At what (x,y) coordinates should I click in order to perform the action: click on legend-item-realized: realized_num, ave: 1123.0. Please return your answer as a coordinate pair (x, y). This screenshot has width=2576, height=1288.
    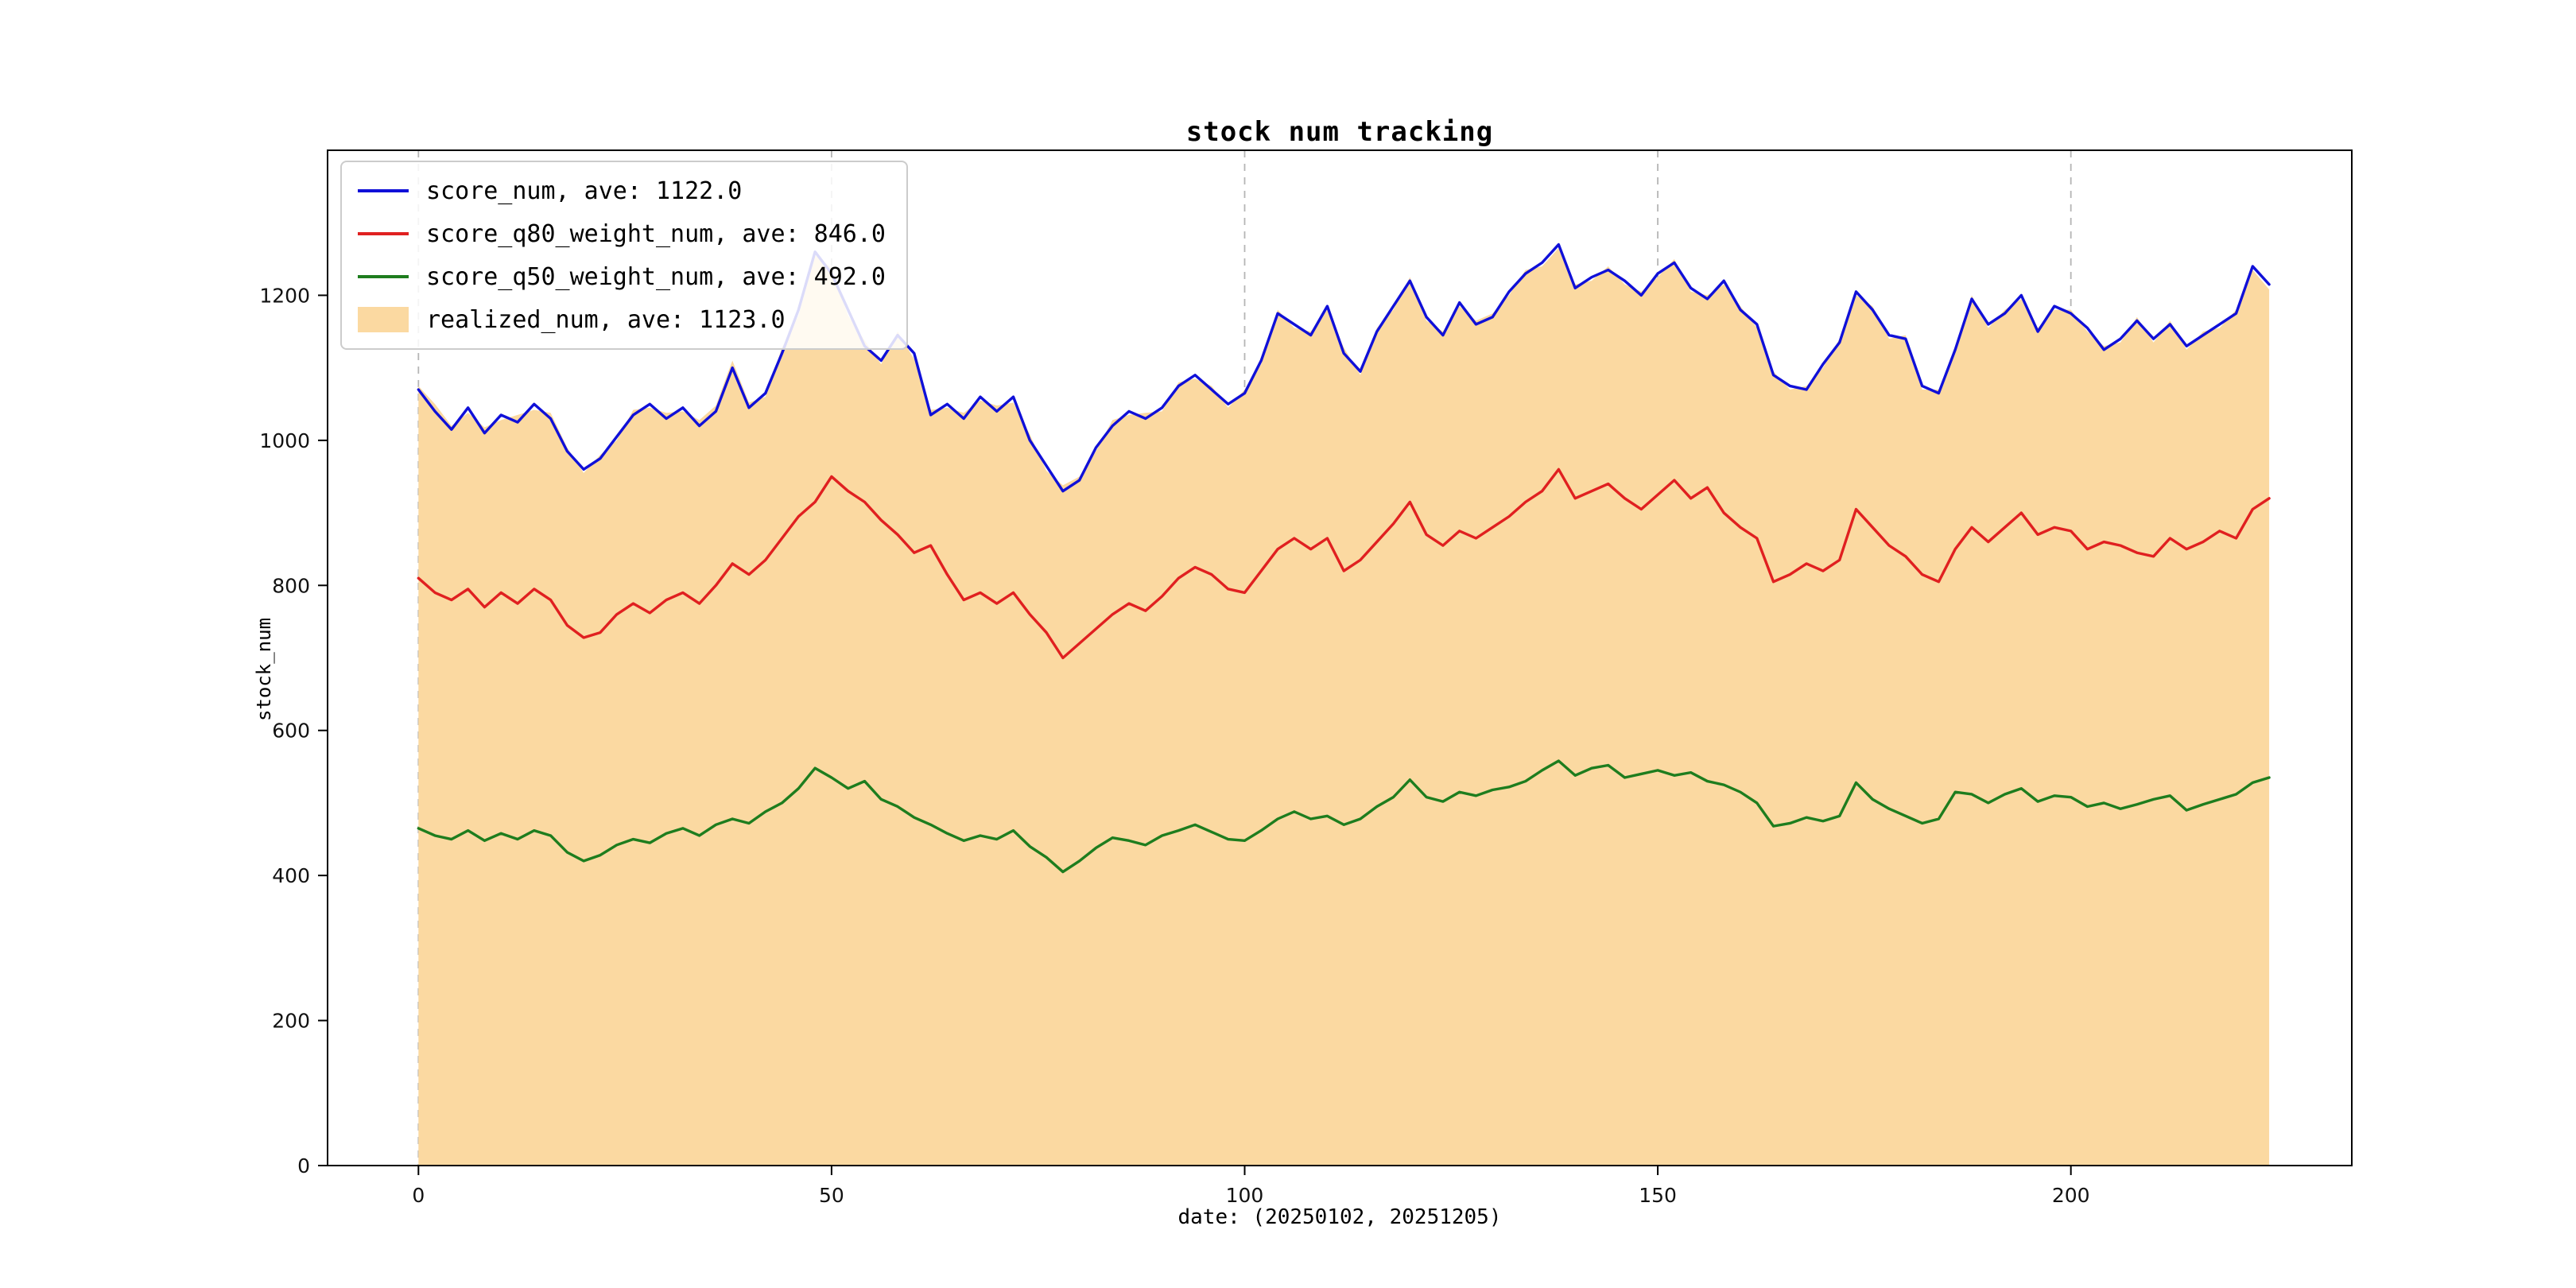
    Looking at the image, I should click on (622, 320).